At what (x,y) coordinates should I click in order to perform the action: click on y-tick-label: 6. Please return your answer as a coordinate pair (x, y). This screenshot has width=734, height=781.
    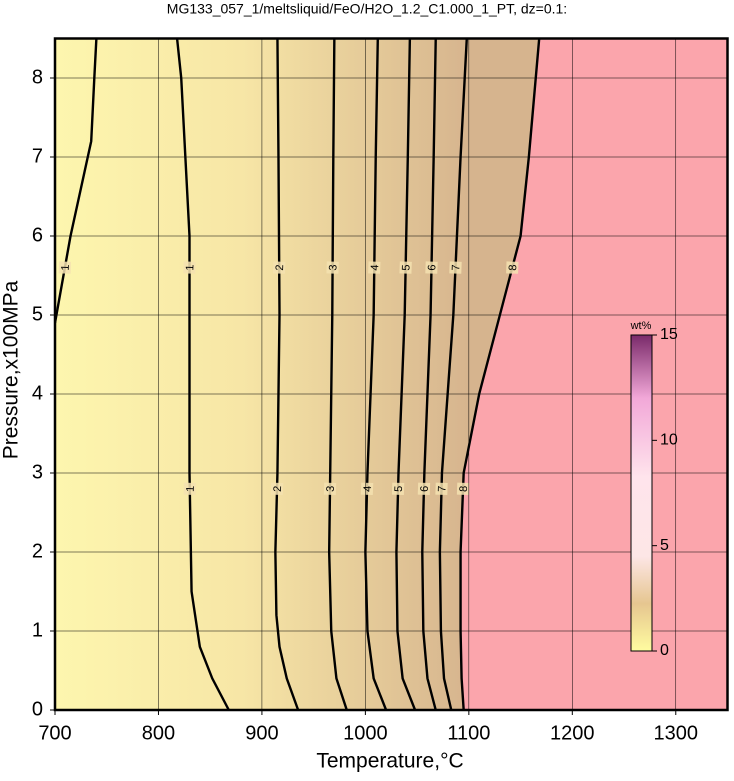
    Looking at the image, I should click on (37, 235).